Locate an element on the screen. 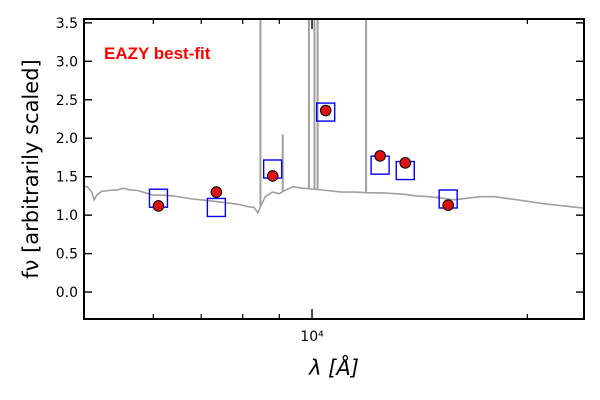 The image size is (600, 400). y-tick-label: 1.0 is located at coordinates (67, 216).